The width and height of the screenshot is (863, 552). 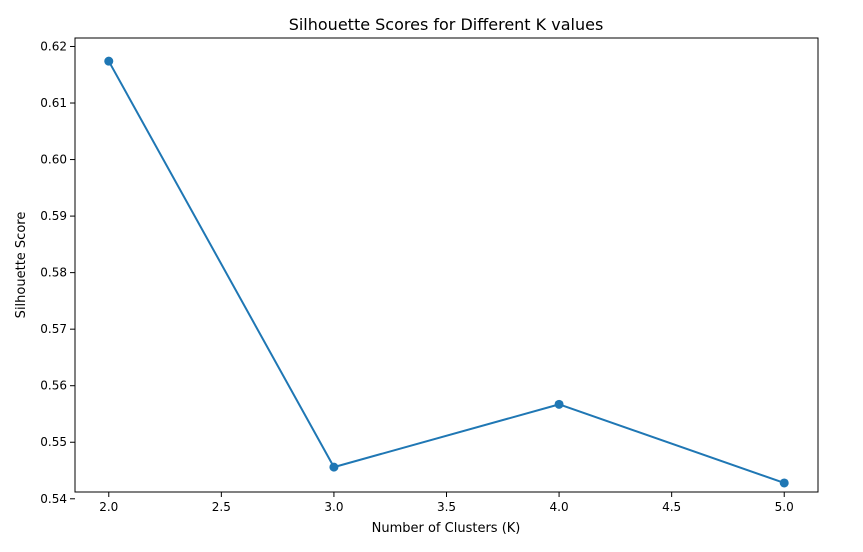 I want to click on x-tick-label: 3.5, so click(x=446, y=507).